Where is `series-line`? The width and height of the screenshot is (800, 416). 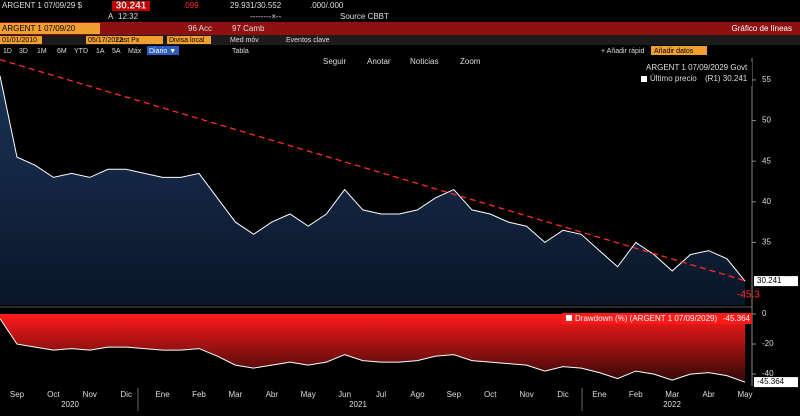
series-line is located at coordinates (373, 350).